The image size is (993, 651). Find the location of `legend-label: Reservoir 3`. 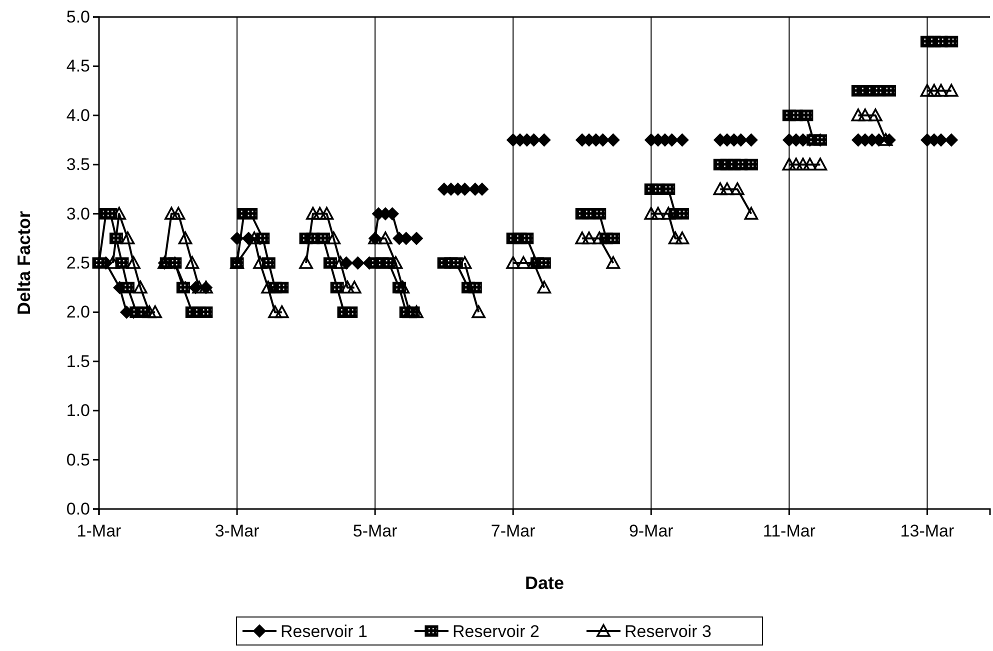

legend-label: Reservoir 3 is located at coordinates (668, 631).